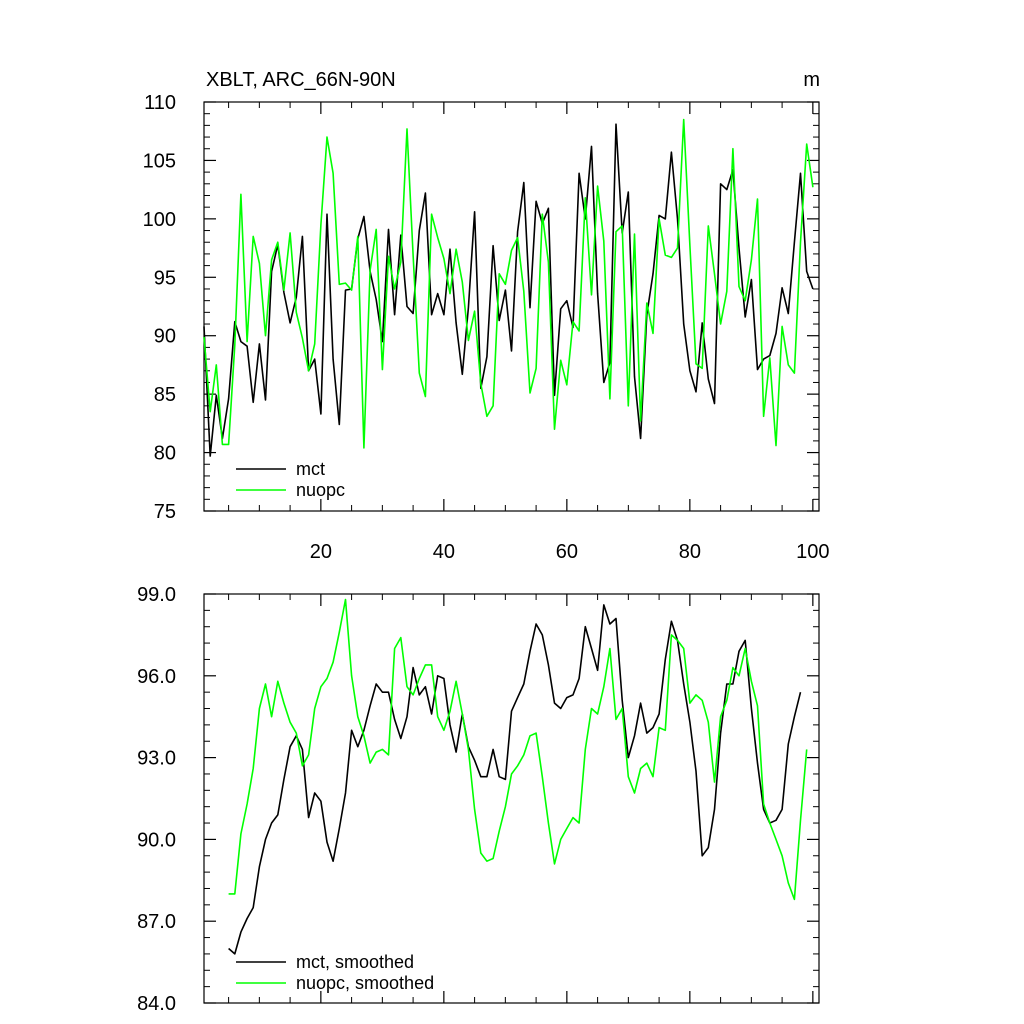 The width and height of the screenshot is (1024, 1024). I want to click on top-xtick-label: 40, so click(444, 552).